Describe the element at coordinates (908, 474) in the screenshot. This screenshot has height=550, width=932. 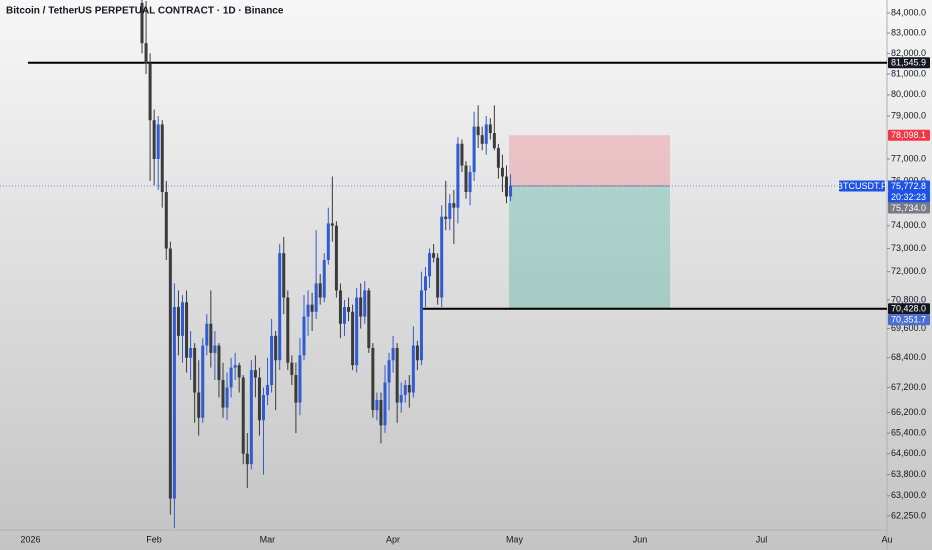
I see `y-tick-label: 63,800.0` at that location.